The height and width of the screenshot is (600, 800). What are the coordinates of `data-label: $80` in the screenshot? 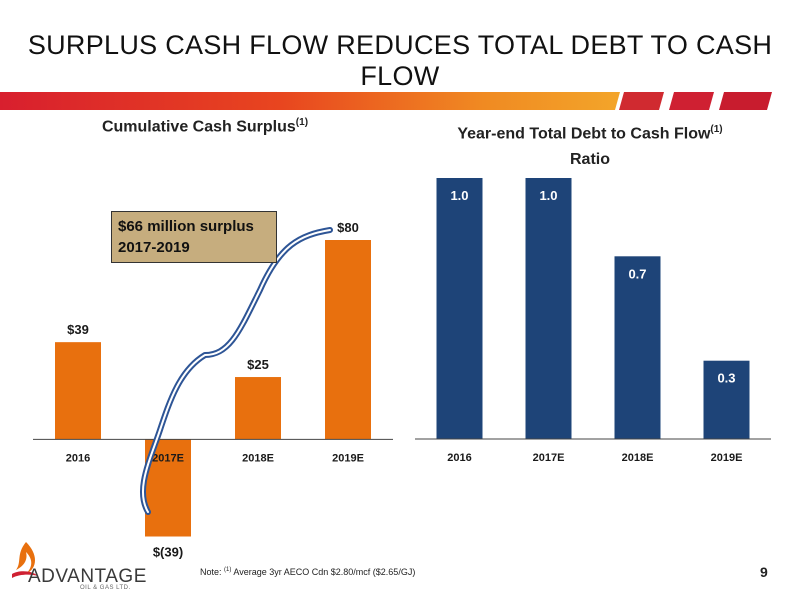 It's located at (348, 227).